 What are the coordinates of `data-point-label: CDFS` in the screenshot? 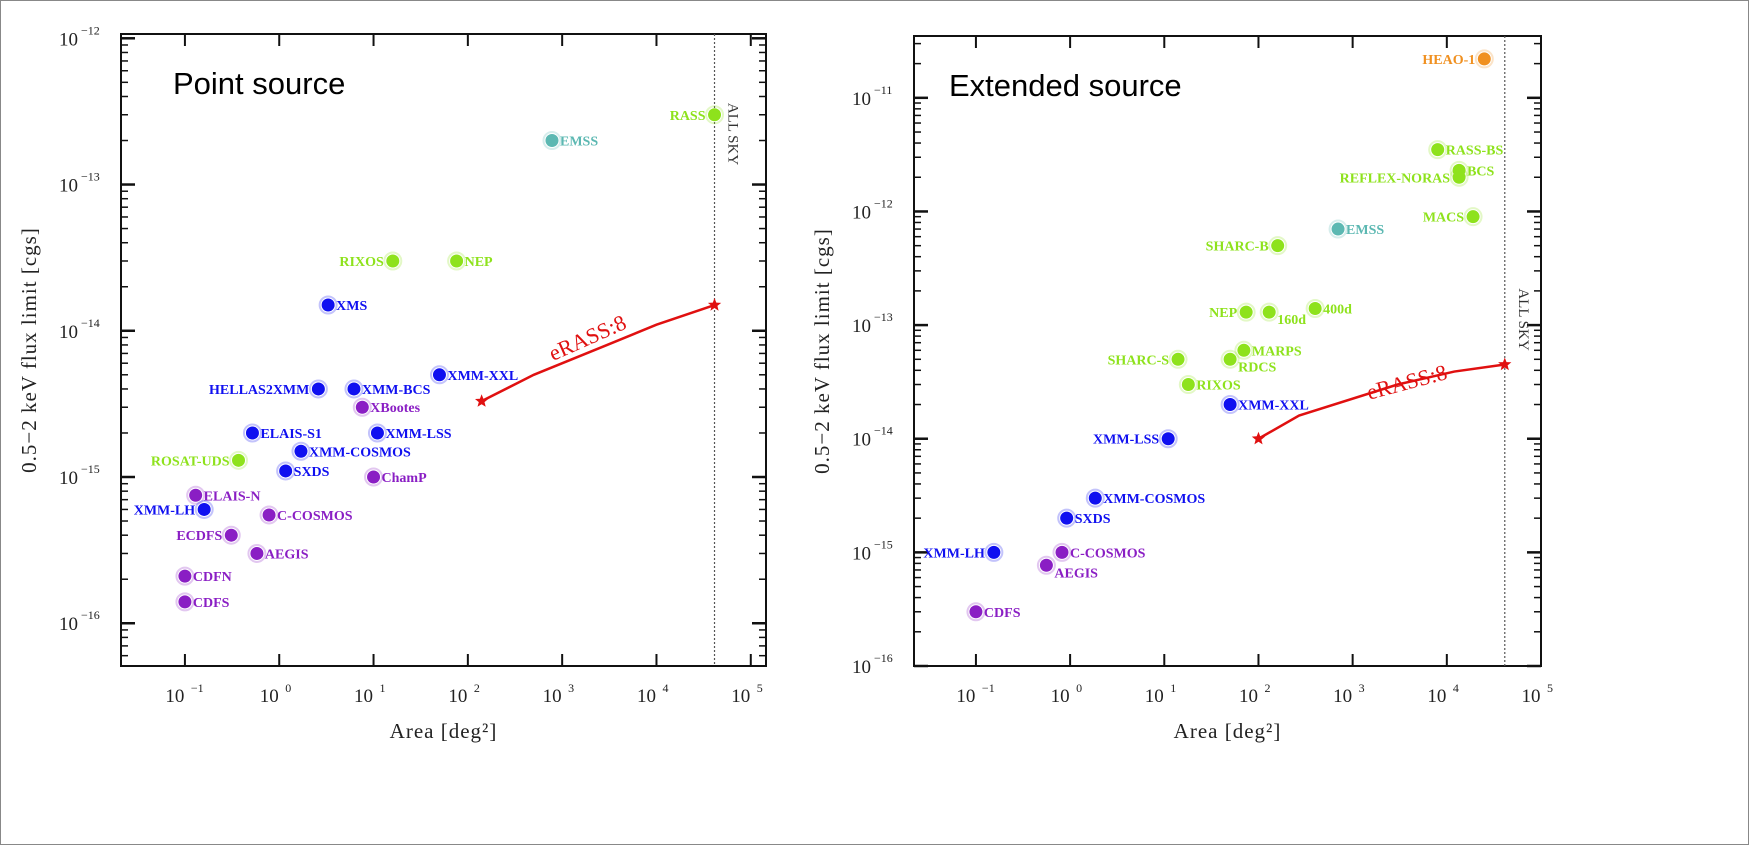 It's located at (211, 603).